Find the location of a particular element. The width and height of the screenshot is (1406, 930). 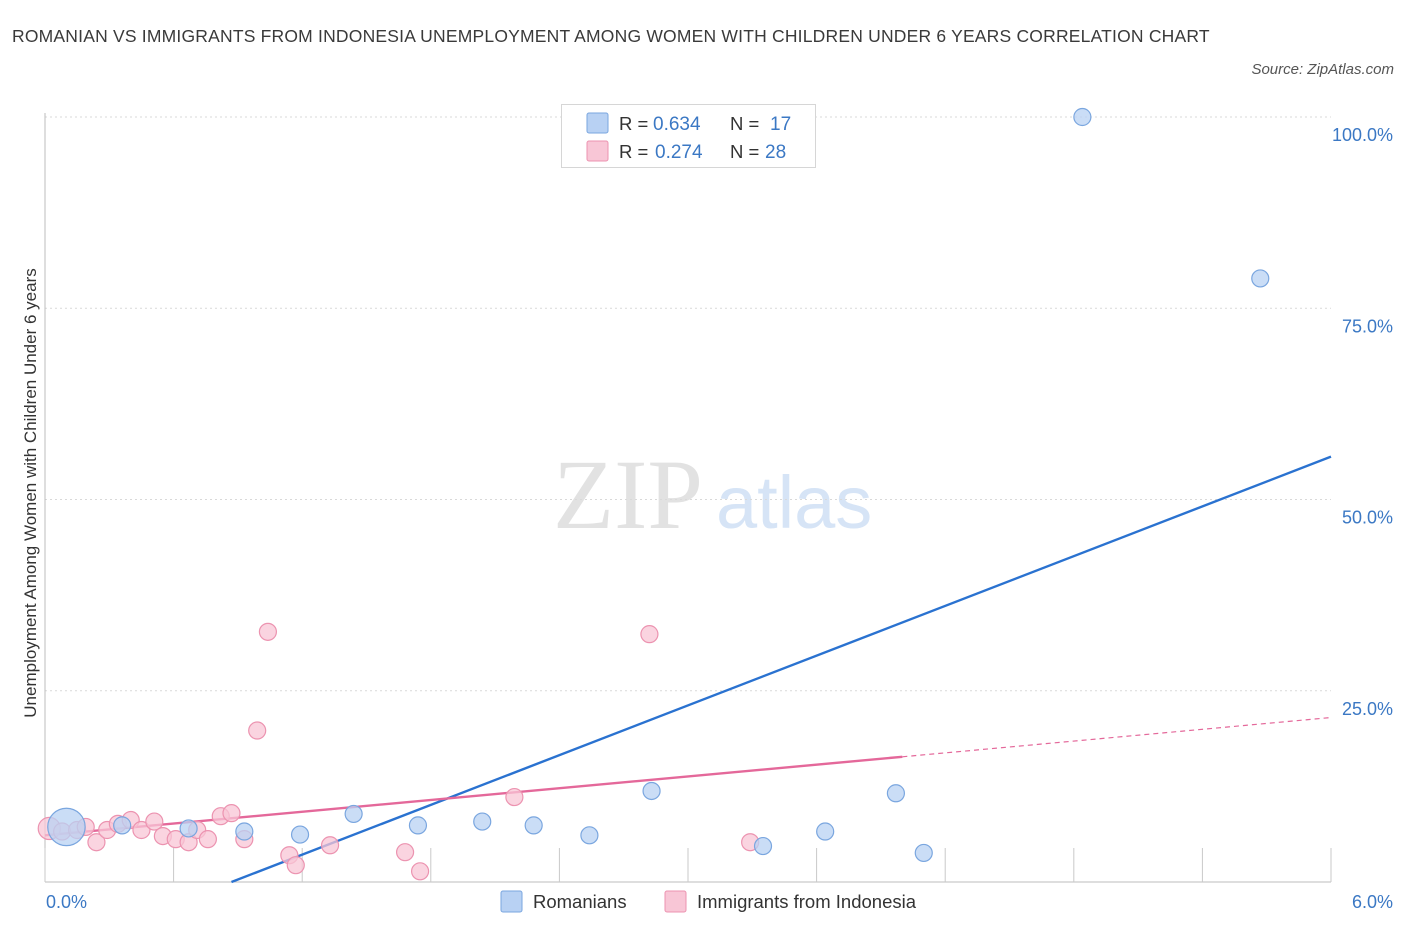

stats-n-value-indonesia: 28 is located at coordinates (775, 152).